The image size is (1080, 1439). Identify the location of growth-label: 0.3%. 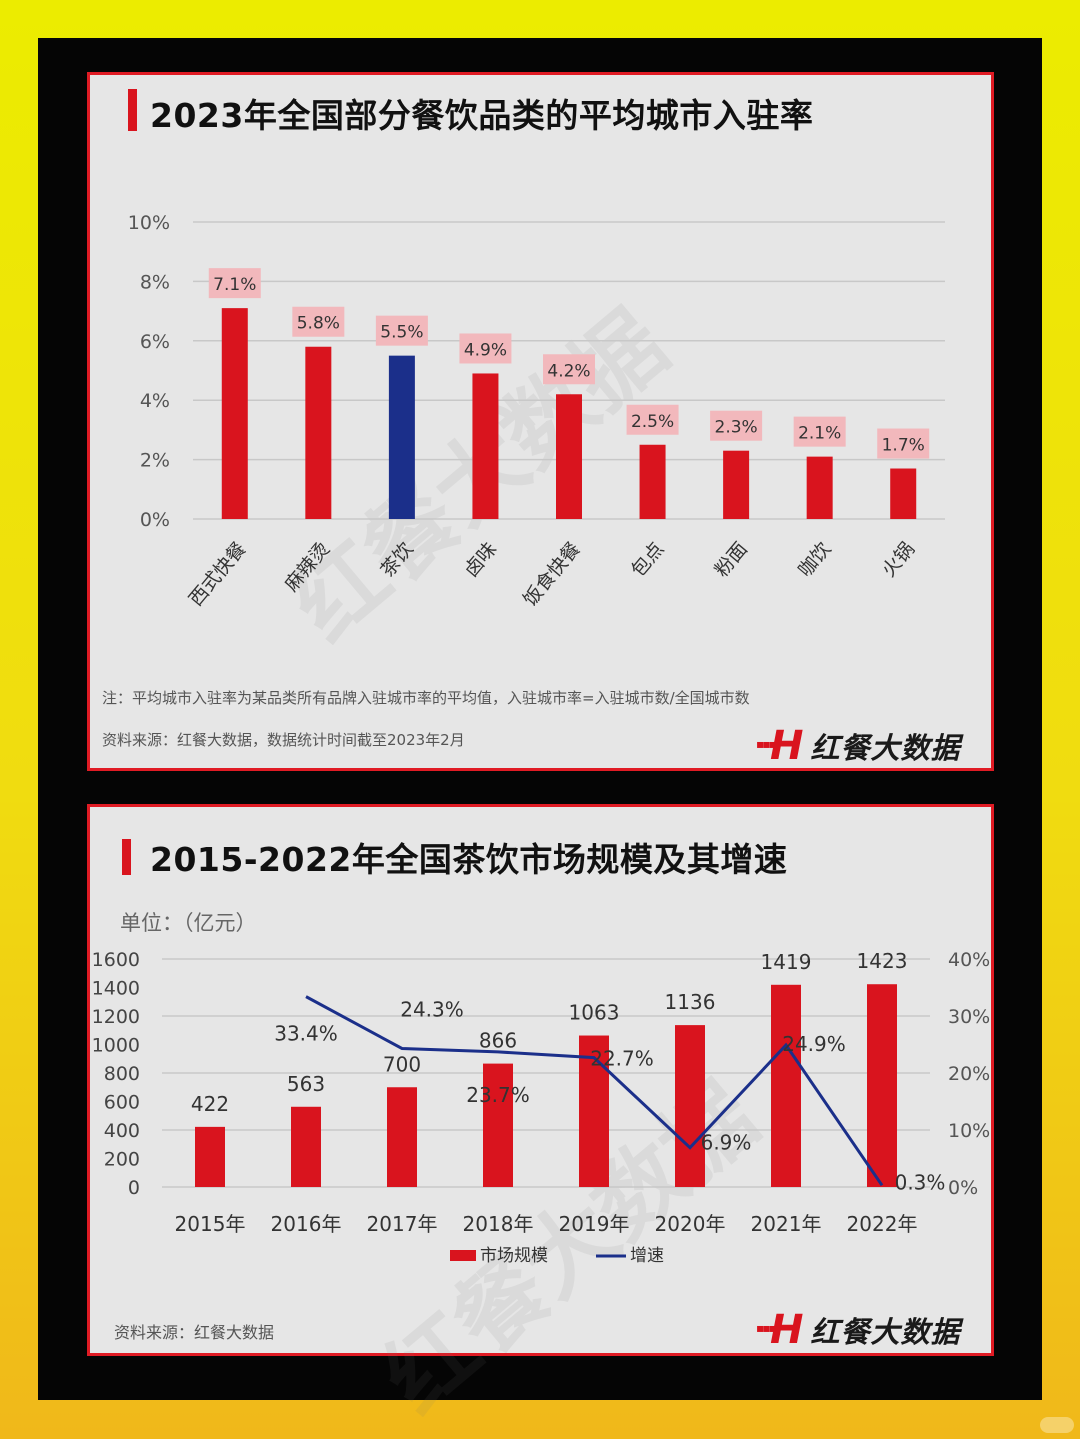
(920, 1182).